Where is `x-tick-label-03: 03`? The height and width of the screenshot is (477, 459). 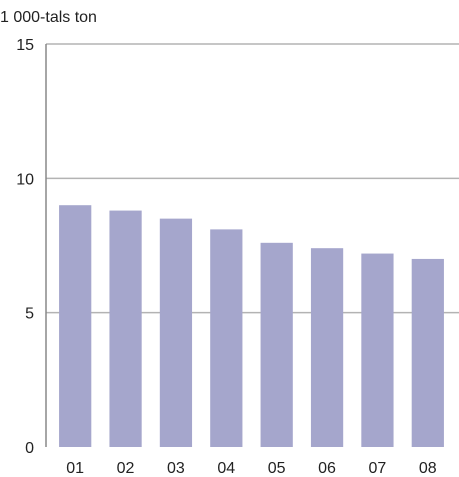 x-tick-label-03: 03 is located at coordinates (176, 468).